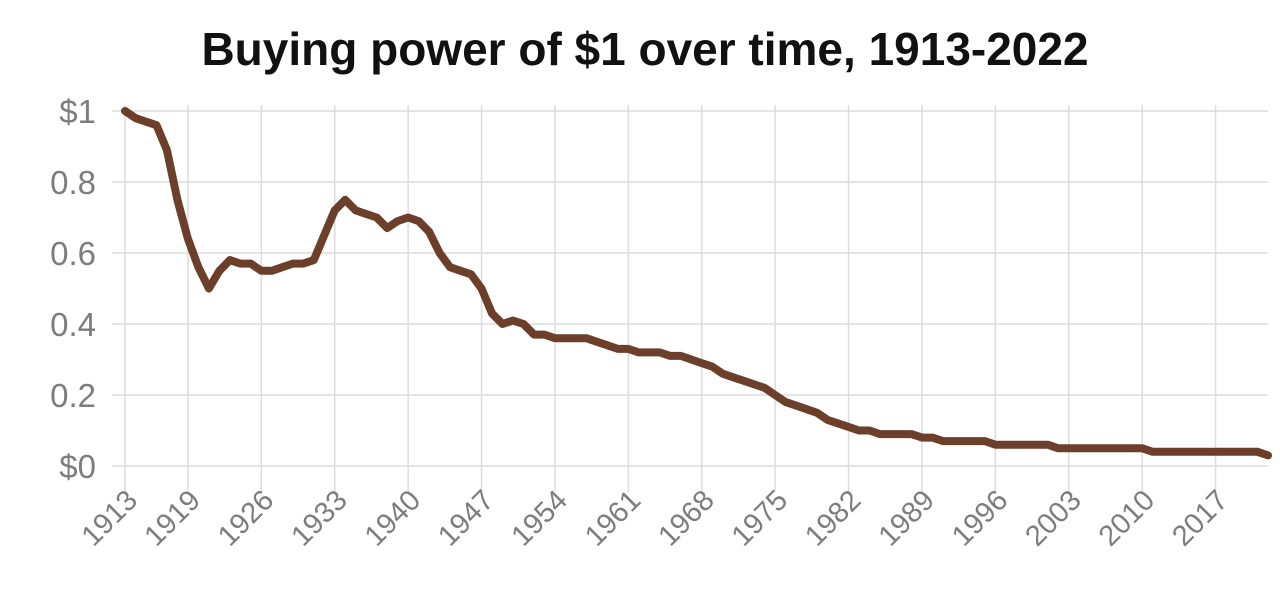 The image size is (1280, 612). I want to click on x-tick-label: 1947, so click(466, 518).